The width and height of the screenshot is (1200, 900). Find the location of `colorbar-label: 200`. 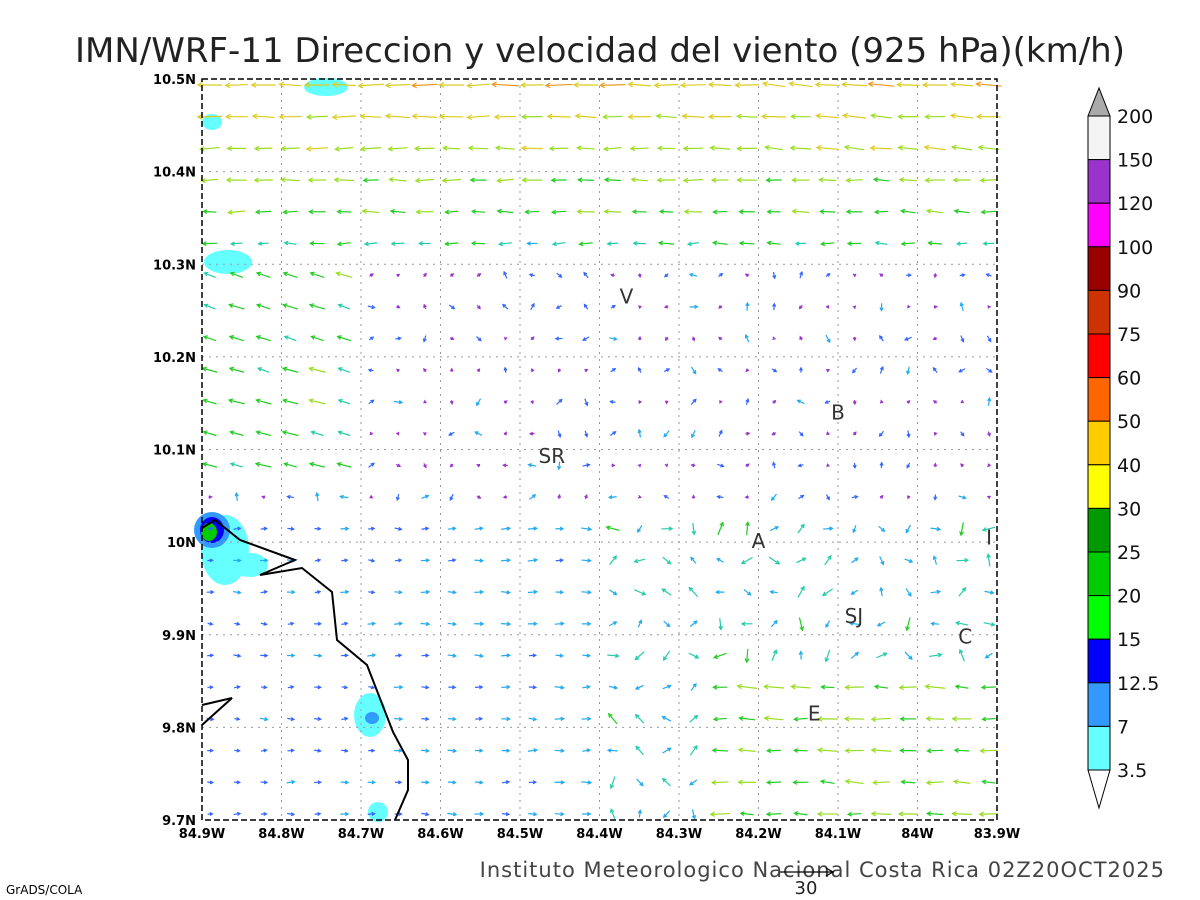

colorbar-label: 200 is located at coordinates (1135, 117).